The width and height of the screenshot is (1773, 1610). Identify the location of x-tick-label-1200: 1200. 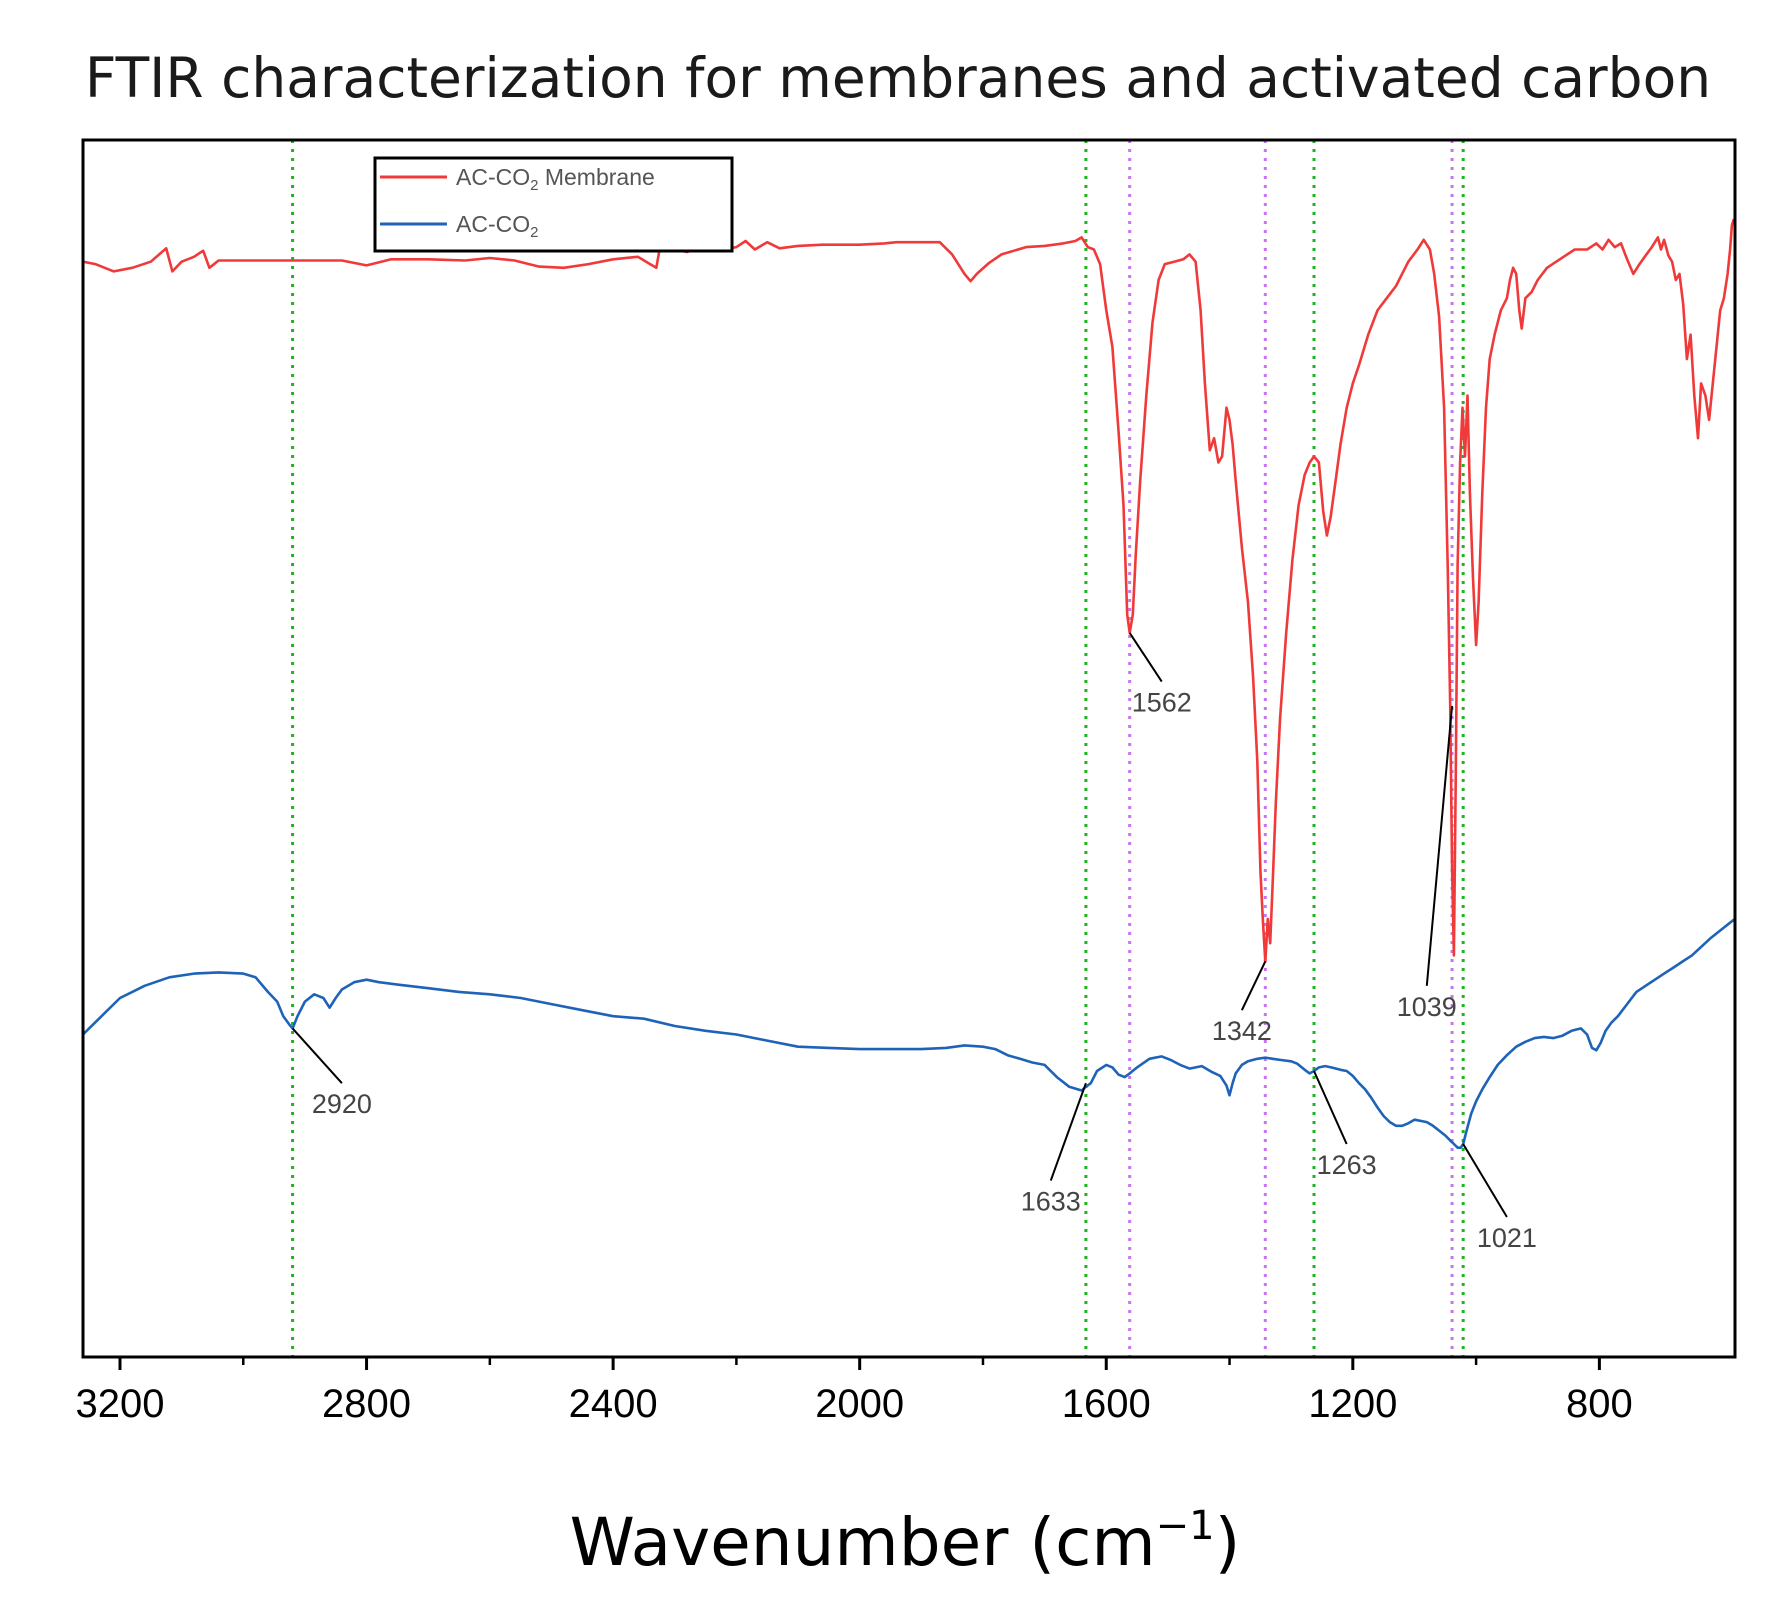
(1352, 1404).